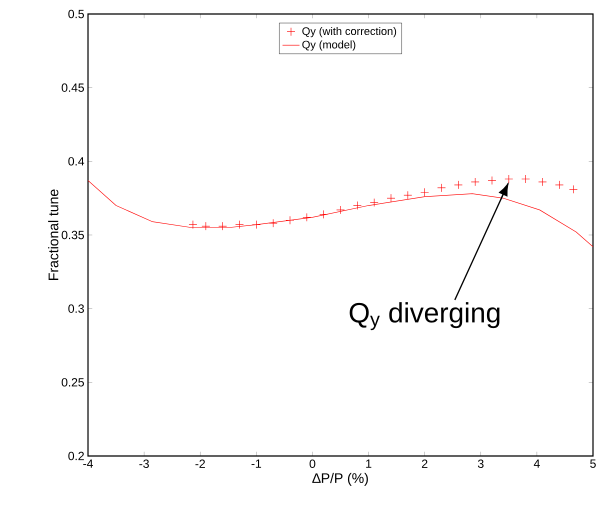 Image resolution: width=608 pixels, height=514 pixels. Describe the element at coordinates (257, 464) in the screenshot. I see `x-tick-label: -1` at that location.